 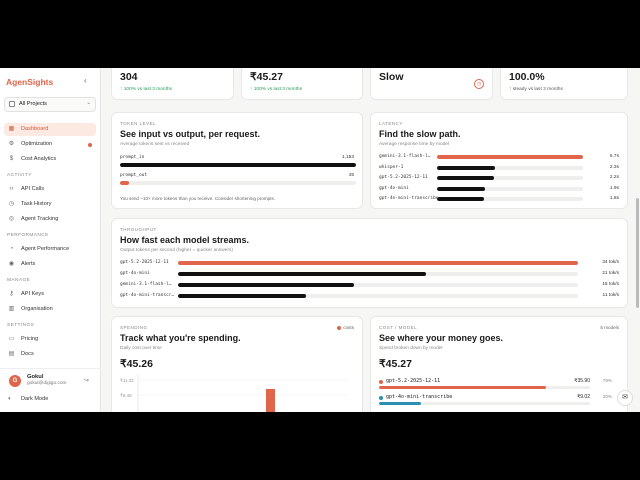 I want to click on cost-bar-fill, so click(x=400, y=403).